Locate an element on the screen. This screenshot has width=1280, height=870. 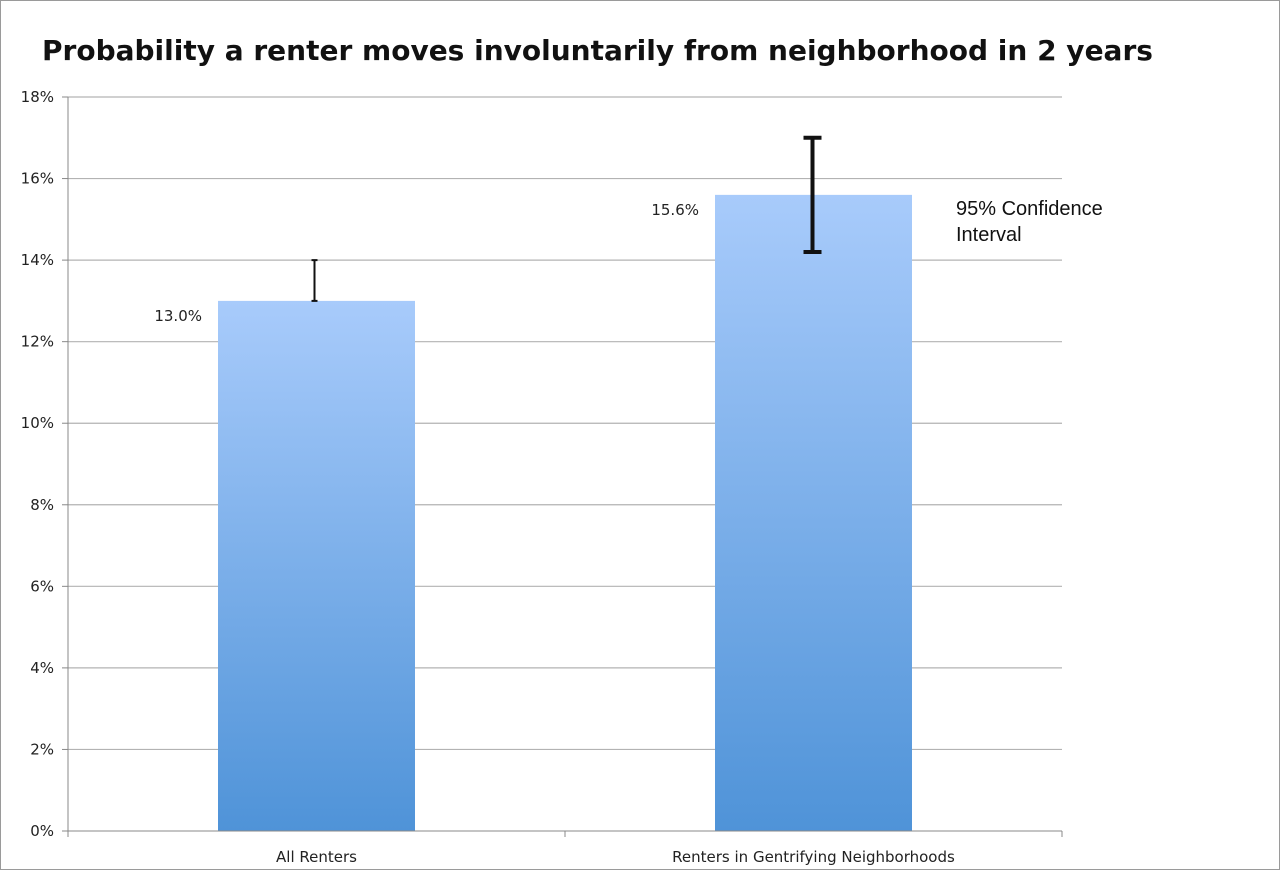
y-tick-label: 12% is located at coordinates (37, 342).